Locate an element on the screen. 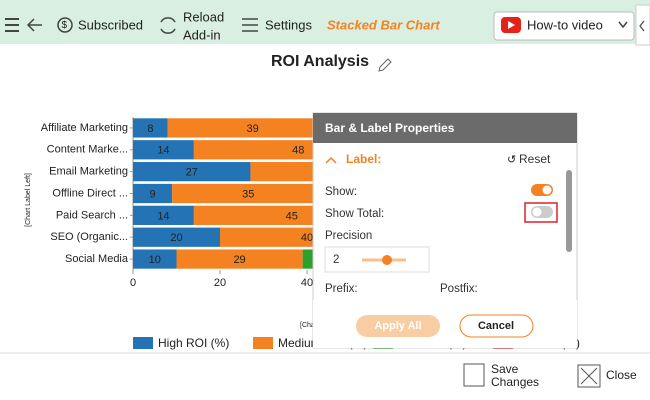  dollar-sign: $ is located at coordinates (65, 25).